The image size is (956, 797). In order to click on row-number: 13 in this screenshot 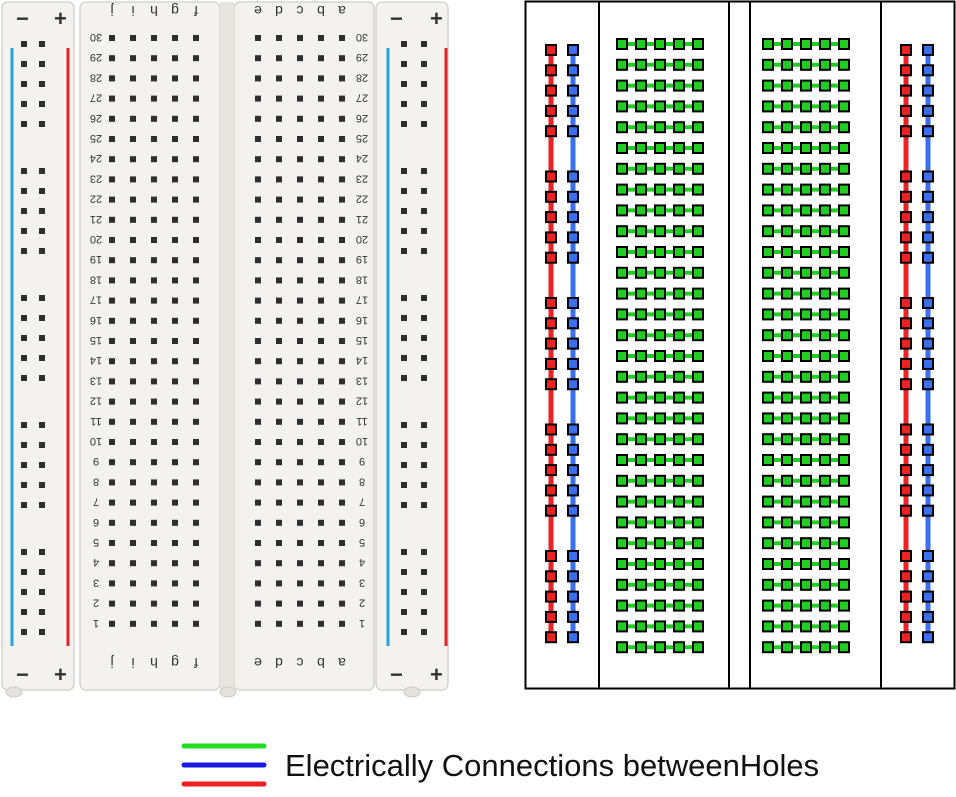, I will do `click(362, 380)`.